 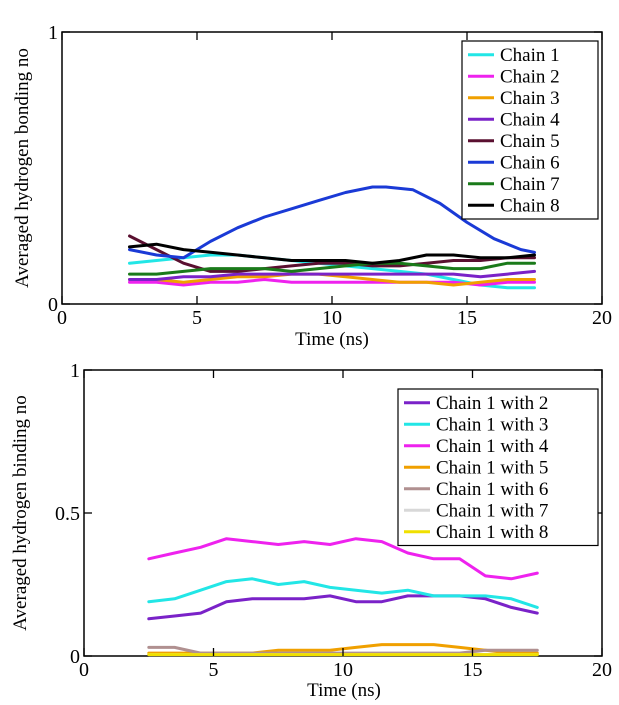 What do you see at coordinates (492, 532) in the screenshot?
I see `legend-label: Chain 1 with 8` at bounding box center [492, 532].